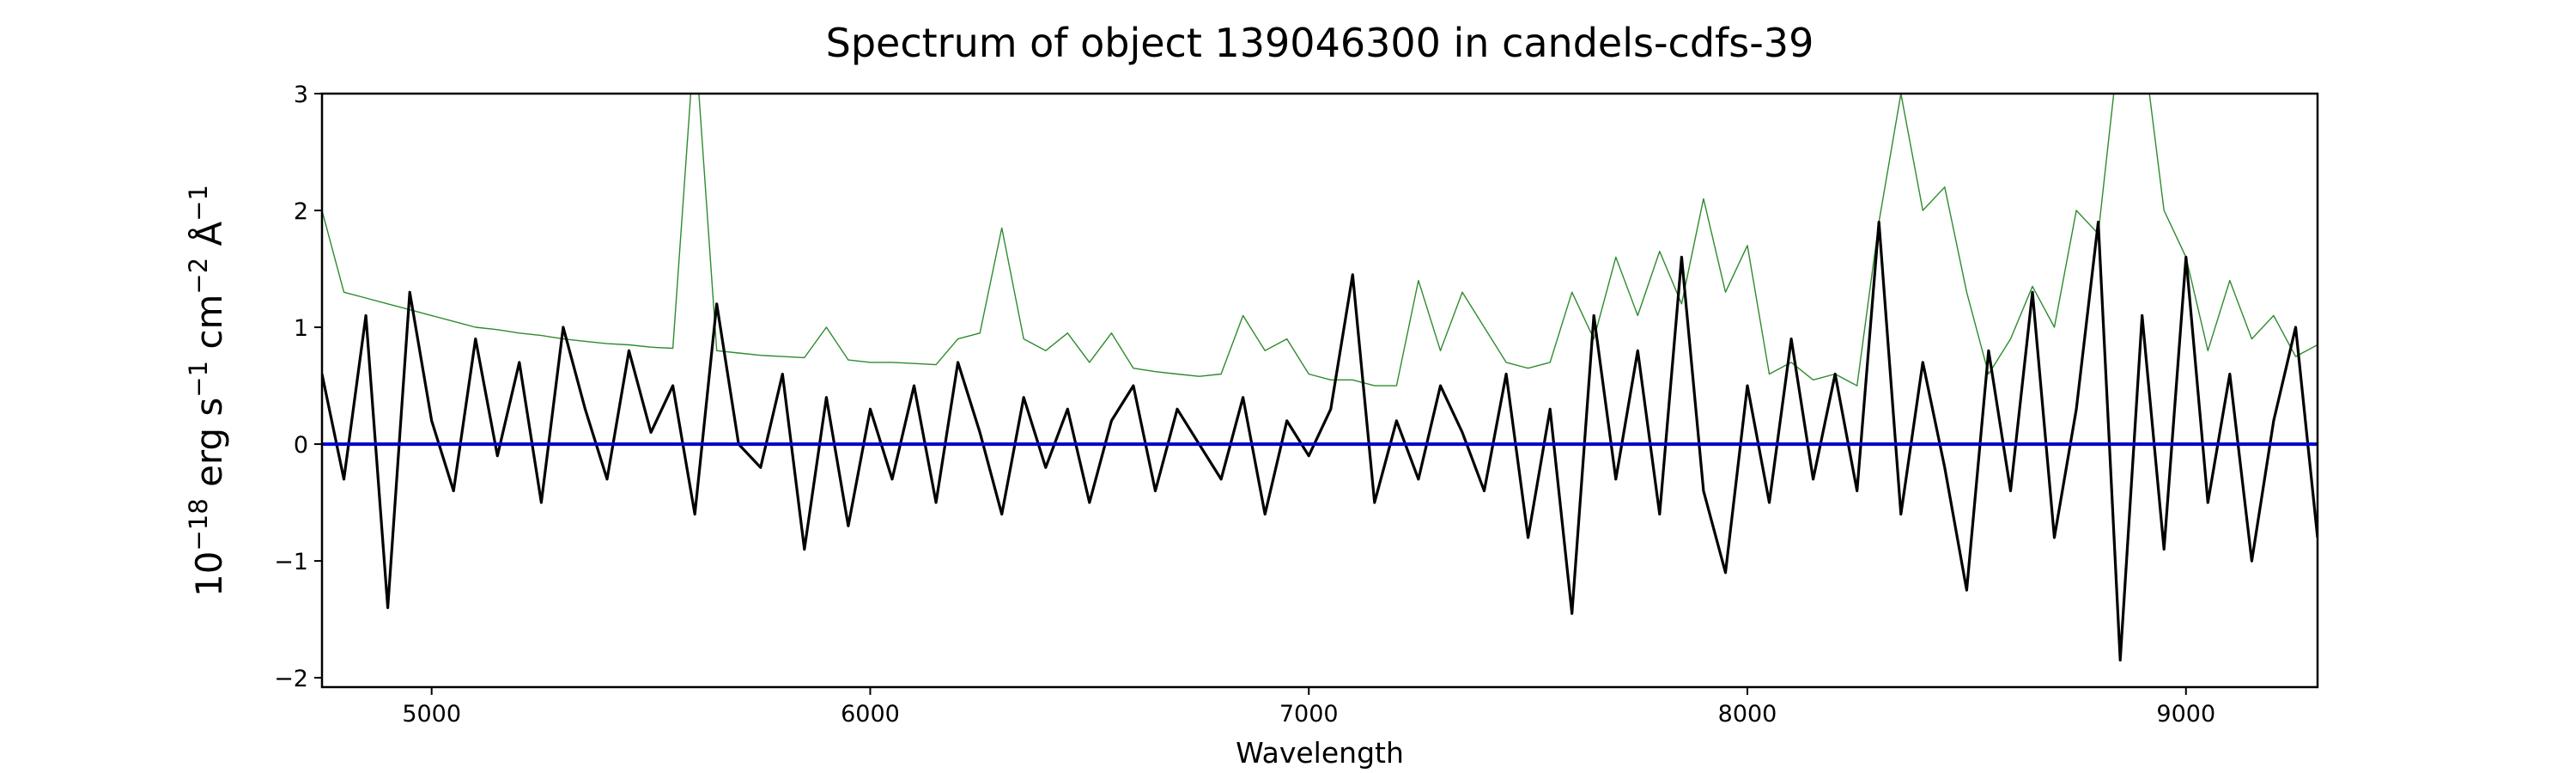  I want to click on y-axis-label: 10−18 erg s−1 cm−2 Å−1, so click(207, 391).